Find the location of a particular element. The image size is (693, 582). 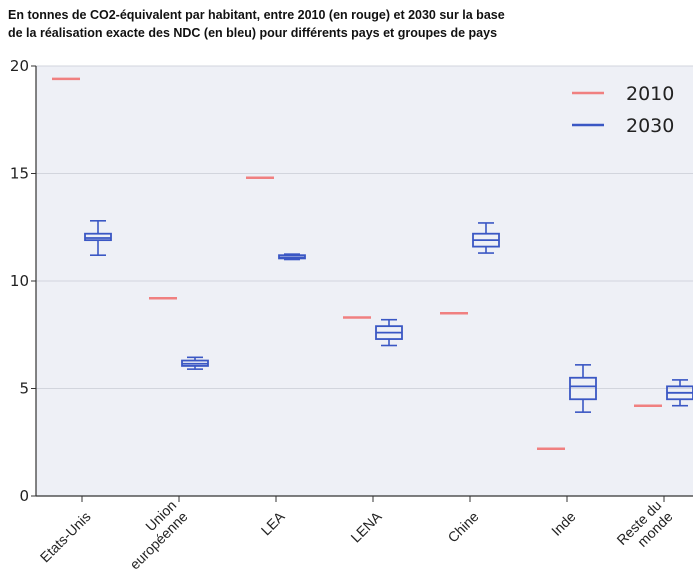

x-tick-label-line: Chine is located at coordinates (462, 526).